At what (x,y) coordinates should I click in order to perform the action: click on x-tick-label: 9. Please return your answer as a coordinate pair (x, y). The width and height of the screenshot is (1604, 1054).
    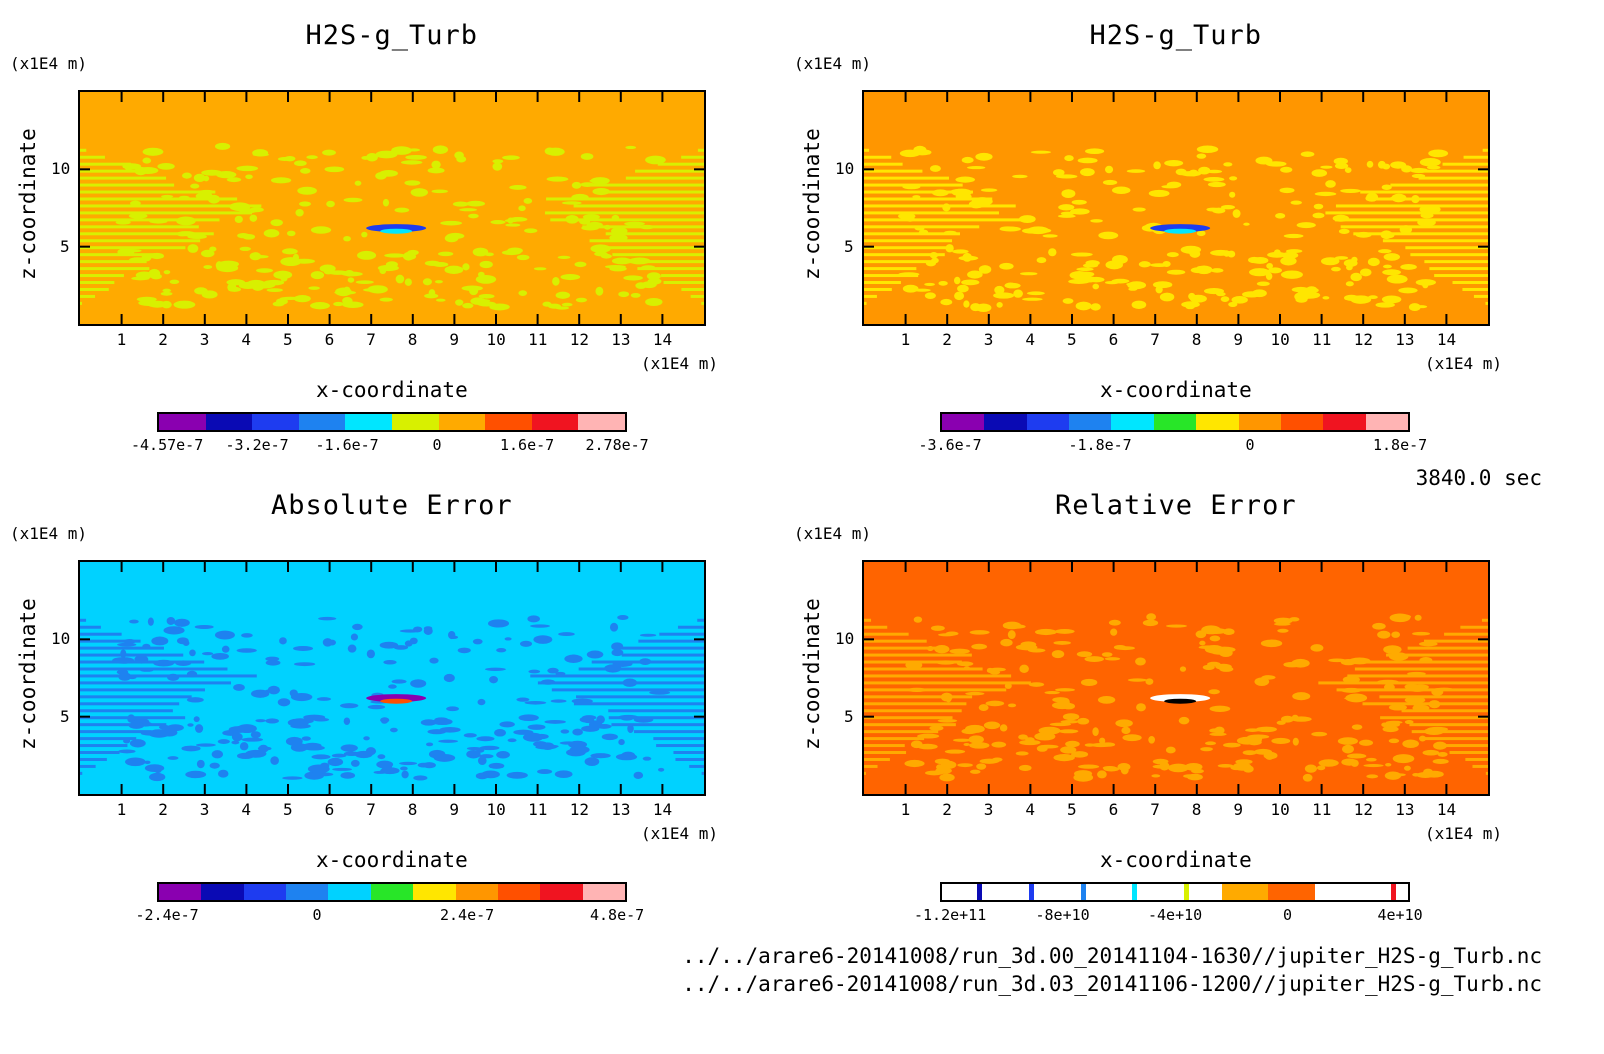
    Looking at the image, I should click on (454, 339).